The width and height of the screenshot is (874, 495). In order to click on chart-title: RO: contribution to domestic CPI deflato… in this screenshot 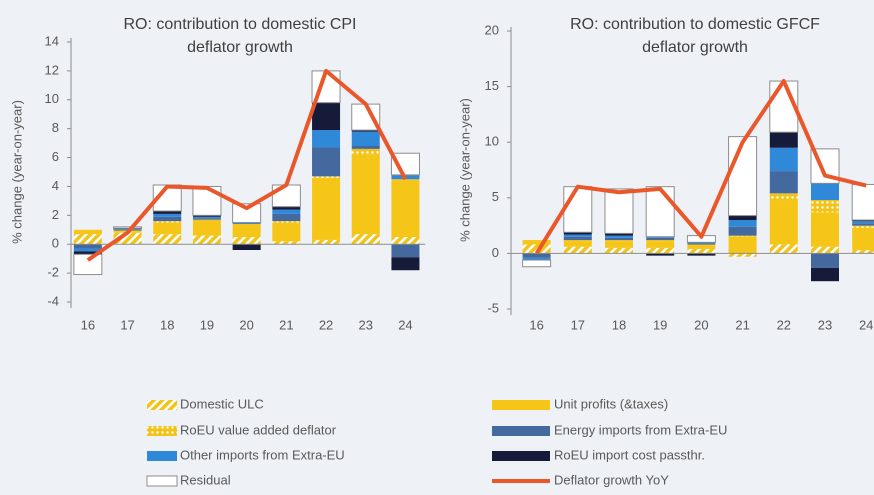, I will do `click(240, 36)`.